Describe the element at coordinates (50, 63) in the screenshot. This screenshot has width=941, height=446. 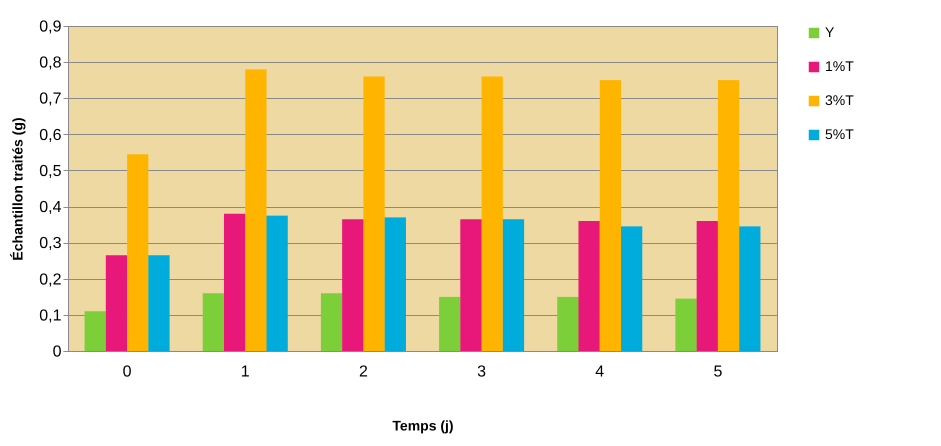
I see `y-tick-label: 0,8` at that location.